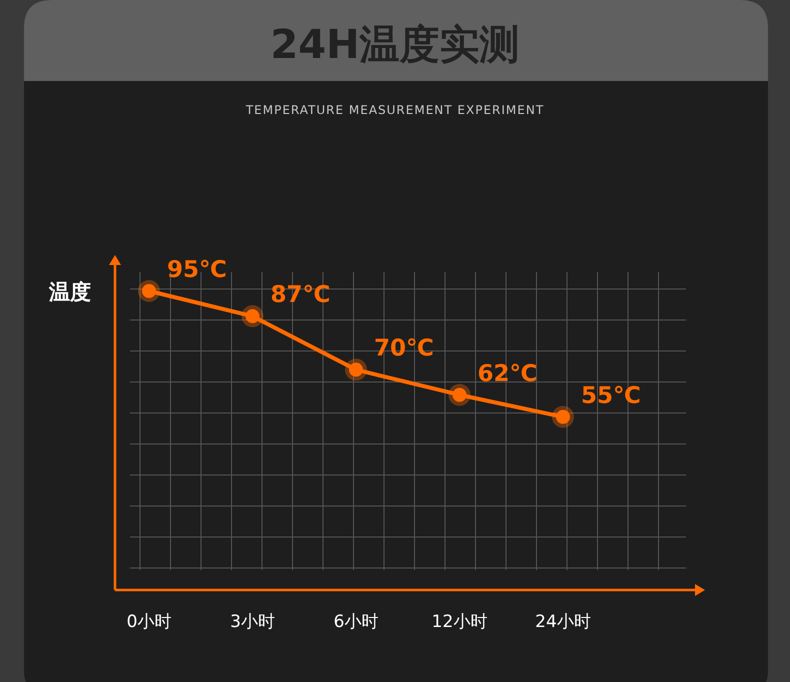 This screenshot has width=790, height=682. I want to click on x-tick-label: 3小时, so click(252, 622).